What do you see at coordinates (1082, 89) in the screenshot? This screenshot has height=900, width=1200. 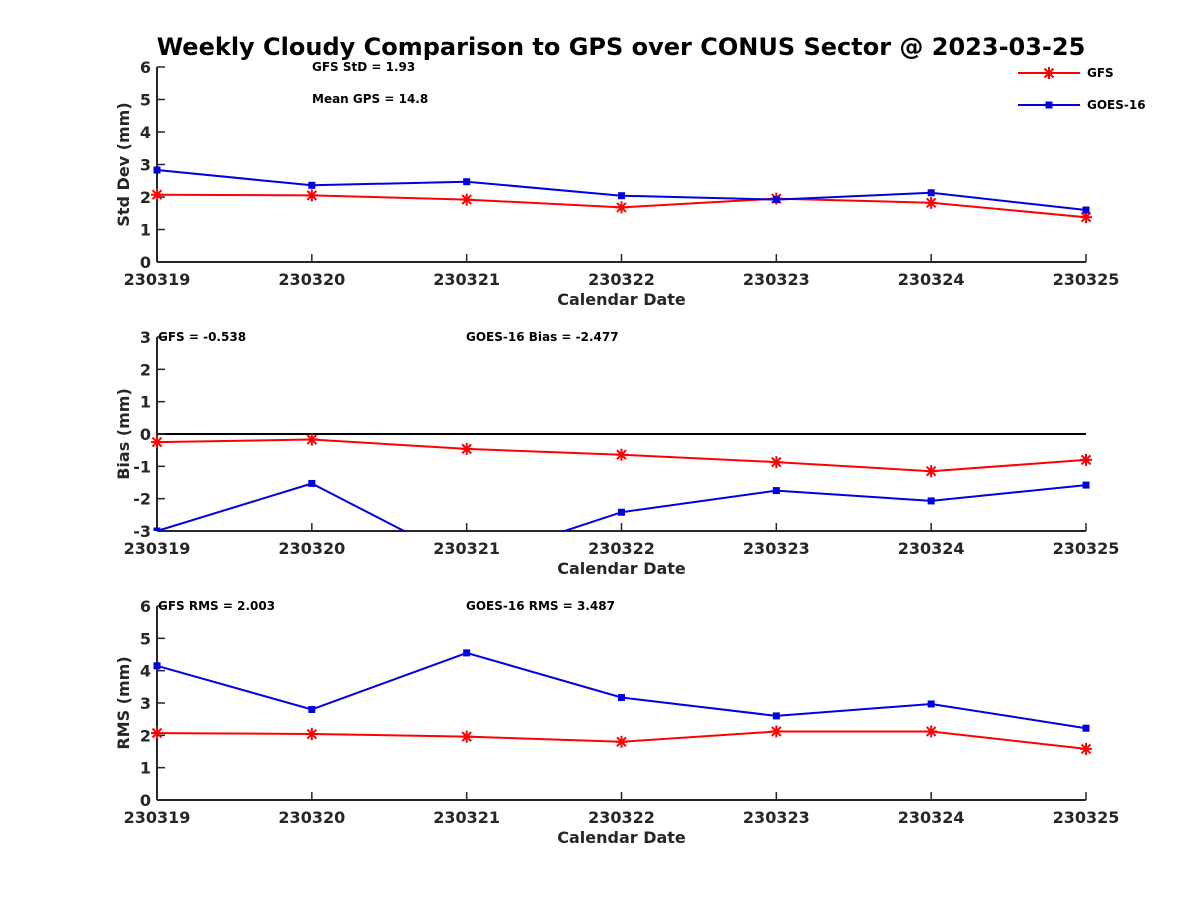 I see `chart-legend: GFS GOES-16` at bounding box center [1082, 89].